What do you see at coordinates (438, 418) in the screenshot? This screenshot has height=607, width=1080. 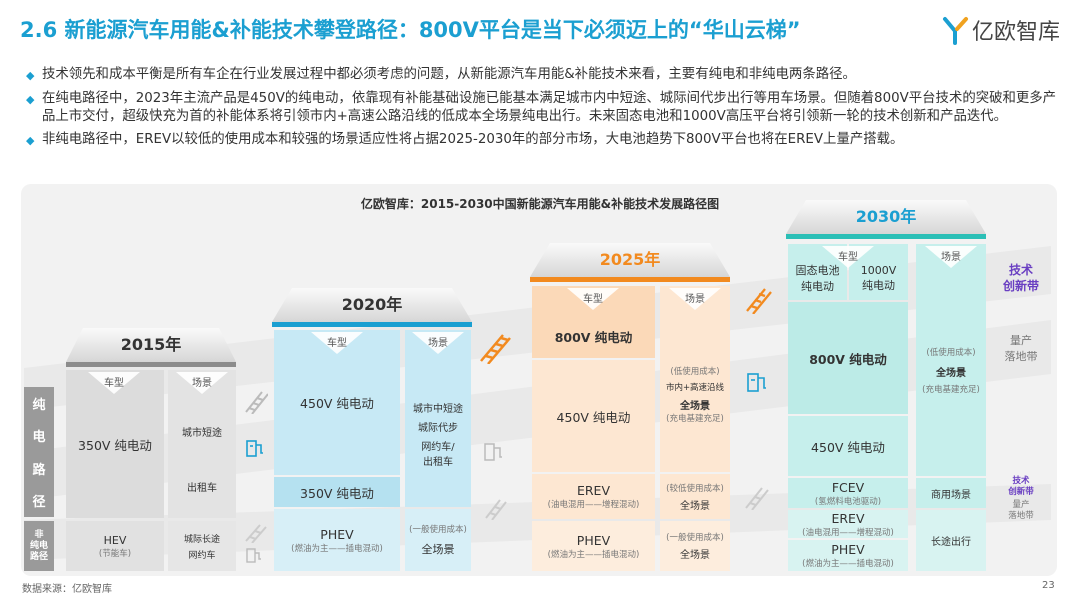 I see `bev-2020-scene: 城市中短途 城际代步 网约车/ 出租车` at bounding box center [438, 418].